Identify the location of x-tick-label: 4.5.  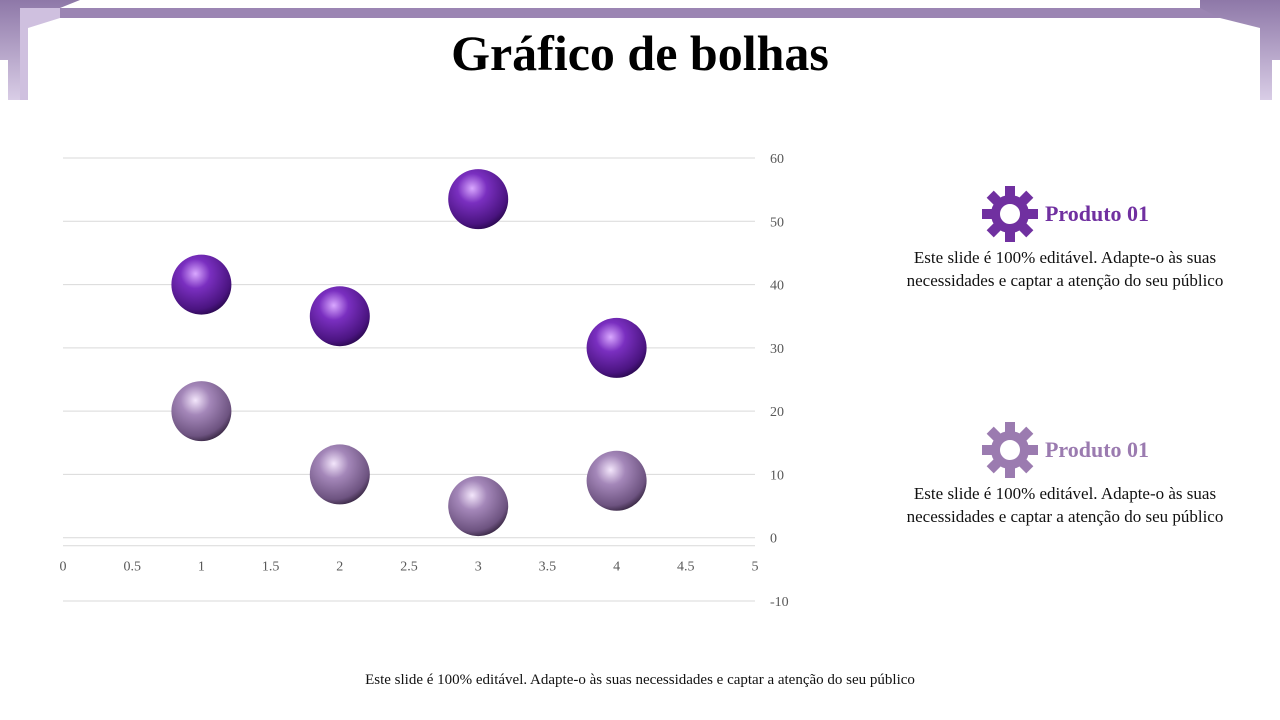
(686, 567).